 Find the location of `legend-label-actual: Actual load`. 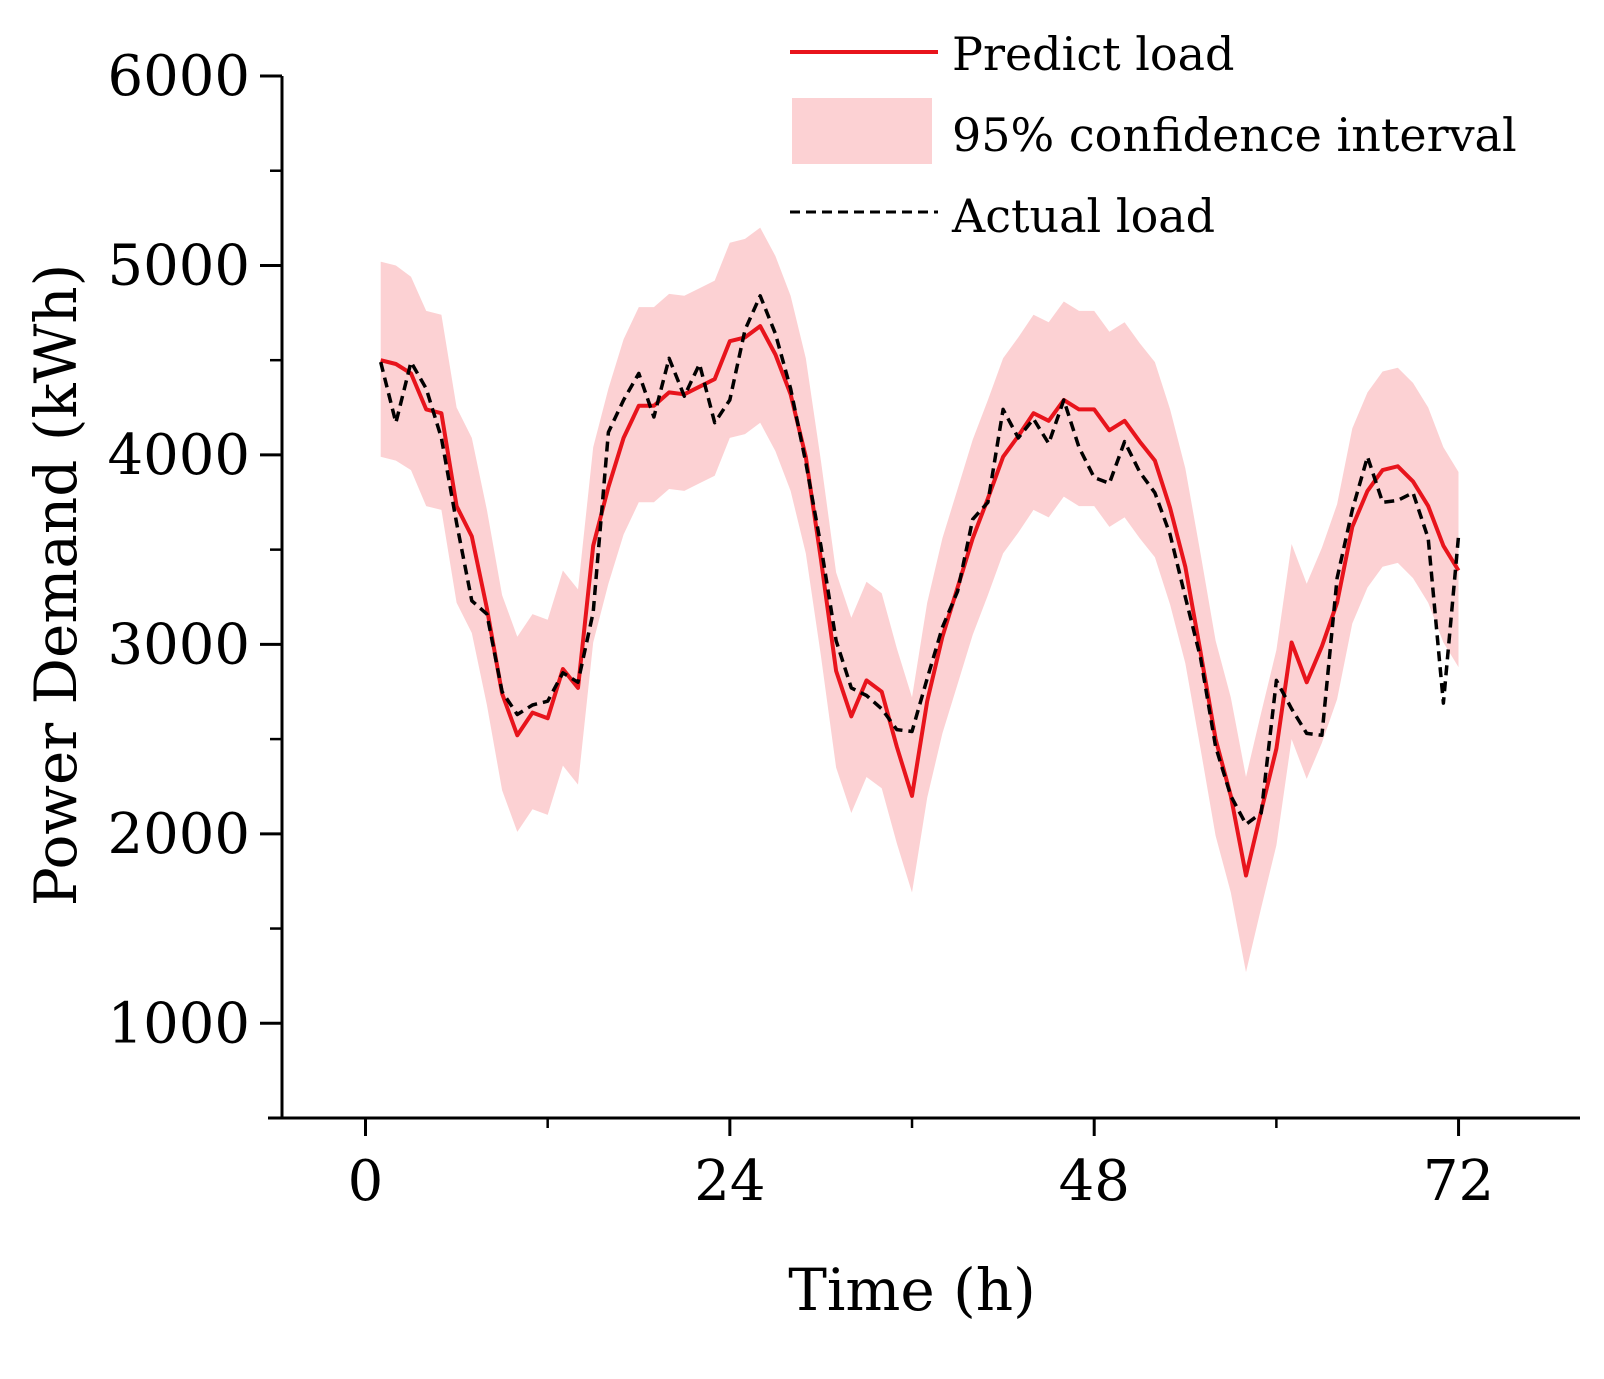

legend-label-actual: Actual load is located at coordinates (1083, 216).